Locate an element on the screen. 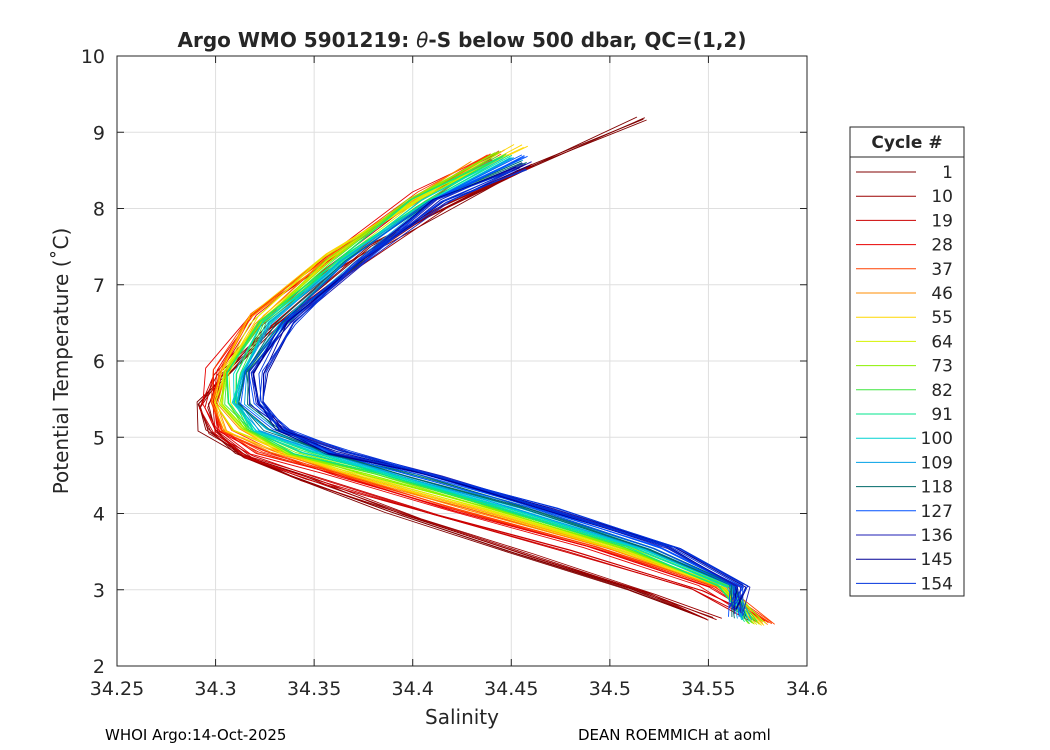  legend-label: 82 is located at coordinates (942, 391).